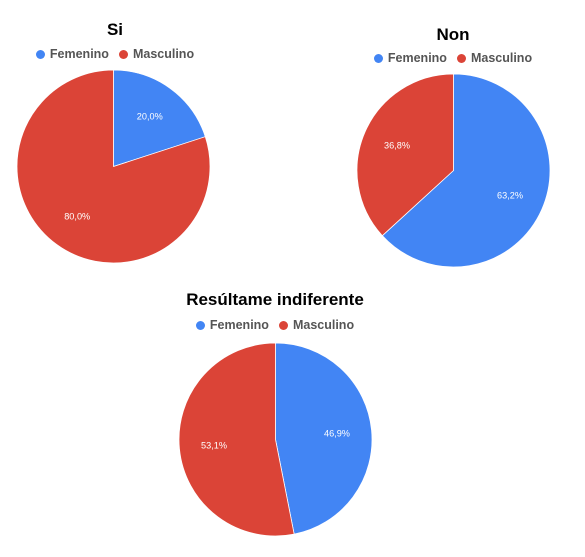  Describe the element at coordinates (510, 195) in the screenshot. I see `slice-value-label: 63,2%` at that location.